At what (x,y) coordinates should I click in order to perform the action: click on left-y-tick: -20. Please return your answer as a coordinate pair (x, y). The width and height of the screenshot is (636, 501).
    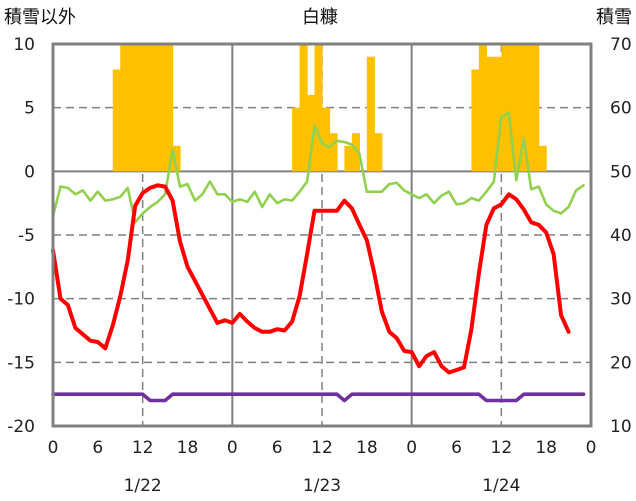
    Looking at the image, I should click on (21, 427).